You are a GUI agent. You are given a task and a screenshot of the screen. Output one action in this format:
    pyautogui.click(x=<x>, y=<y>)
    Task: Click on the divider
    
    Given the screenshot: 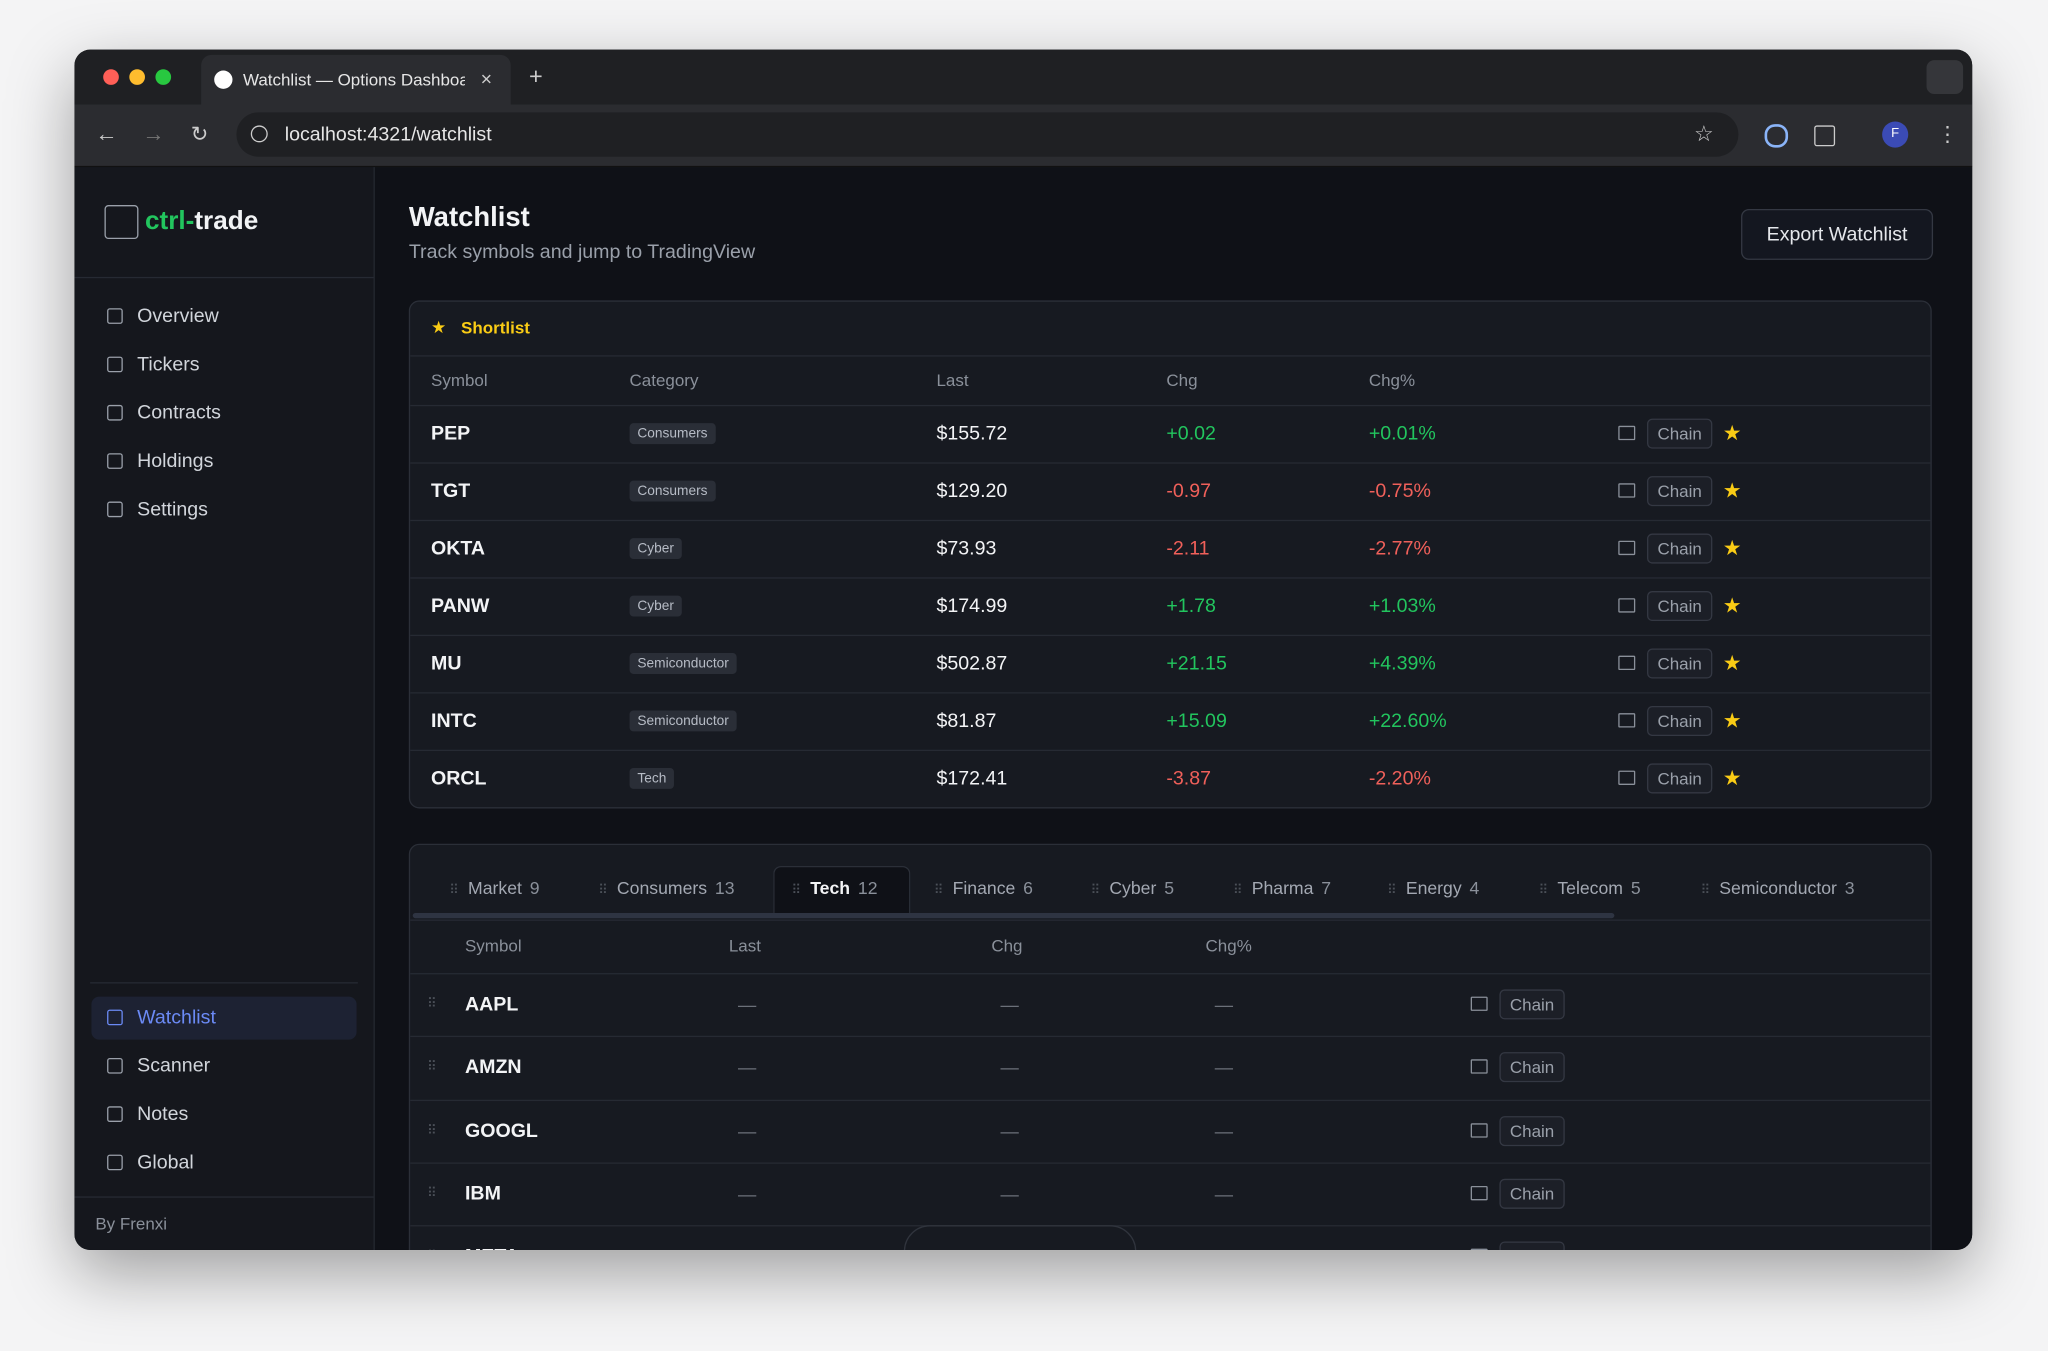 What is the action you would take?
    pyautogui.click(x=1170, y=356)
    